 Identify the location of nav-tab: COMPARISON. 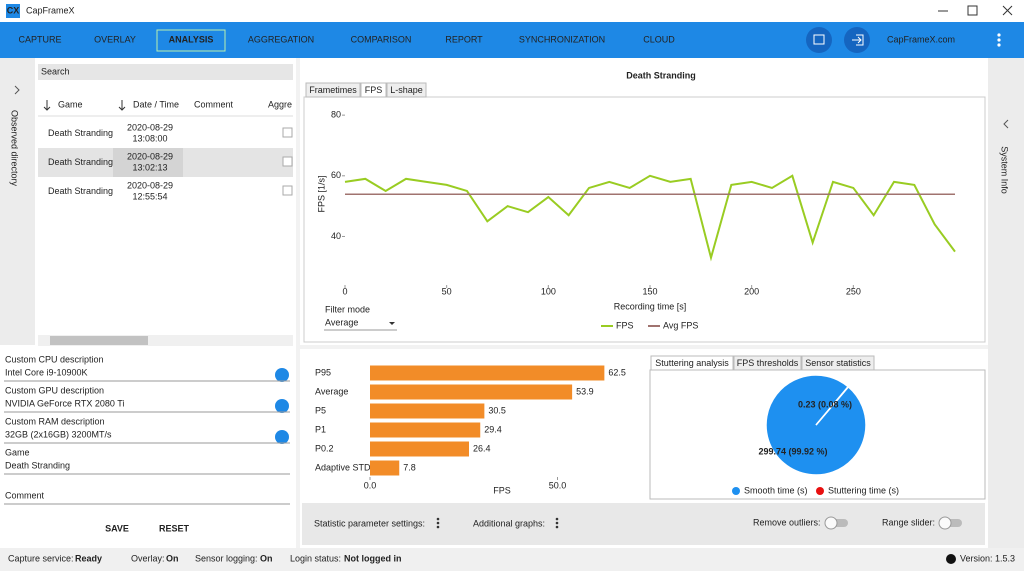
(381, 39).